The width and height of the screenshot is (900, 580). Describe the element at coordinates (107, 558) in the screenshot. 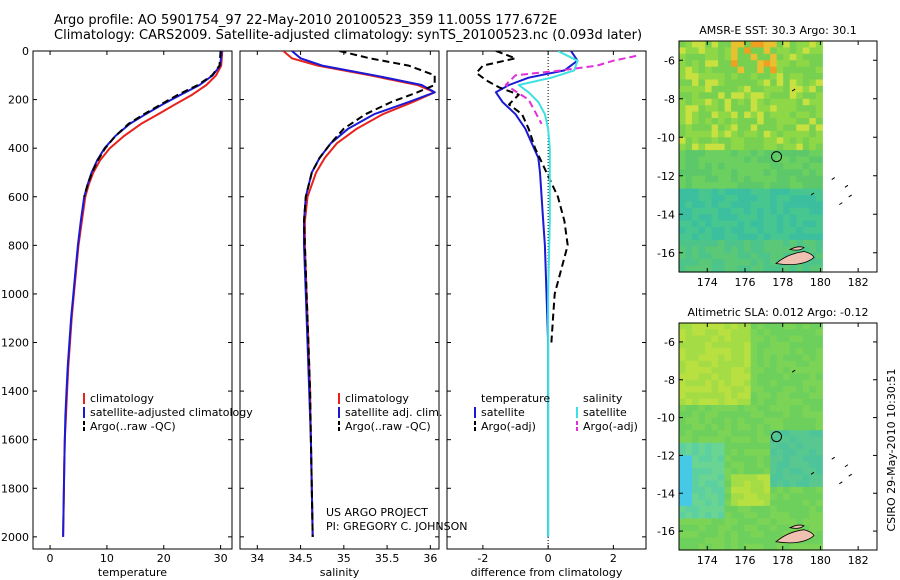

I see `x-tick-label: 10` at that location.